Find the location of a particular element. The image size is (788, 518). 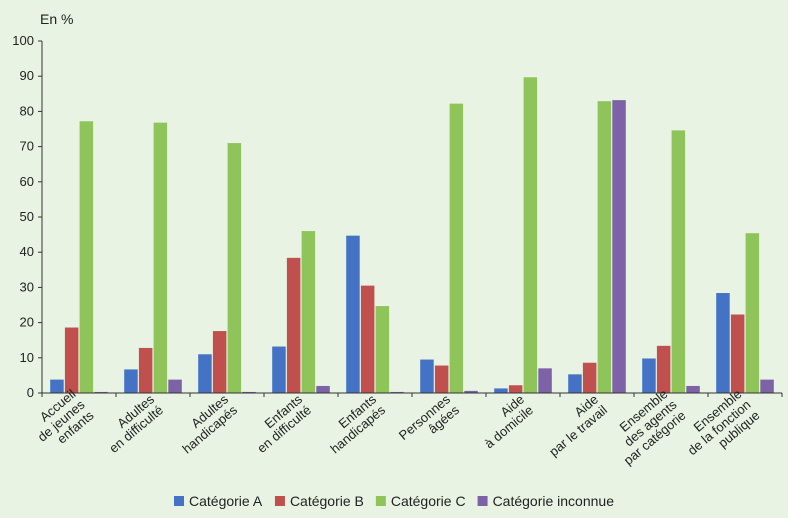

y-tick-label: 80 is located at coordinates (27, 110).